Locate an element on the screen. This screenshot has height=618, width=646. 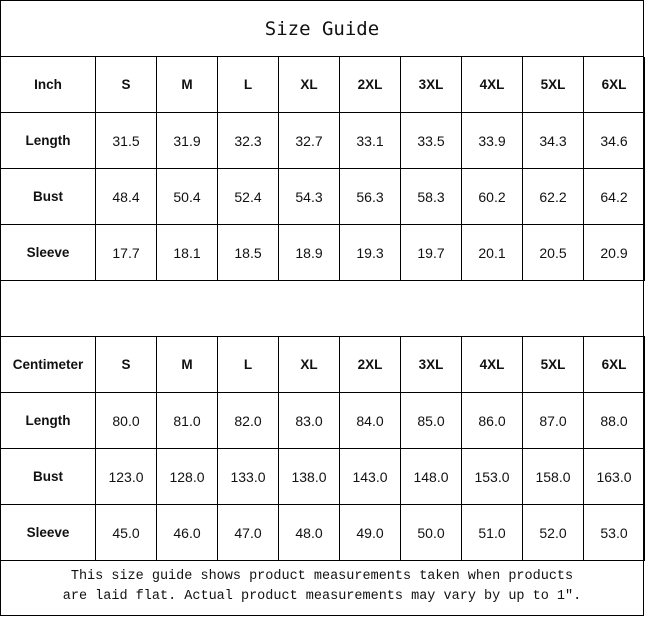
value-cell: 32.7 is located at coordinates (309, 140).